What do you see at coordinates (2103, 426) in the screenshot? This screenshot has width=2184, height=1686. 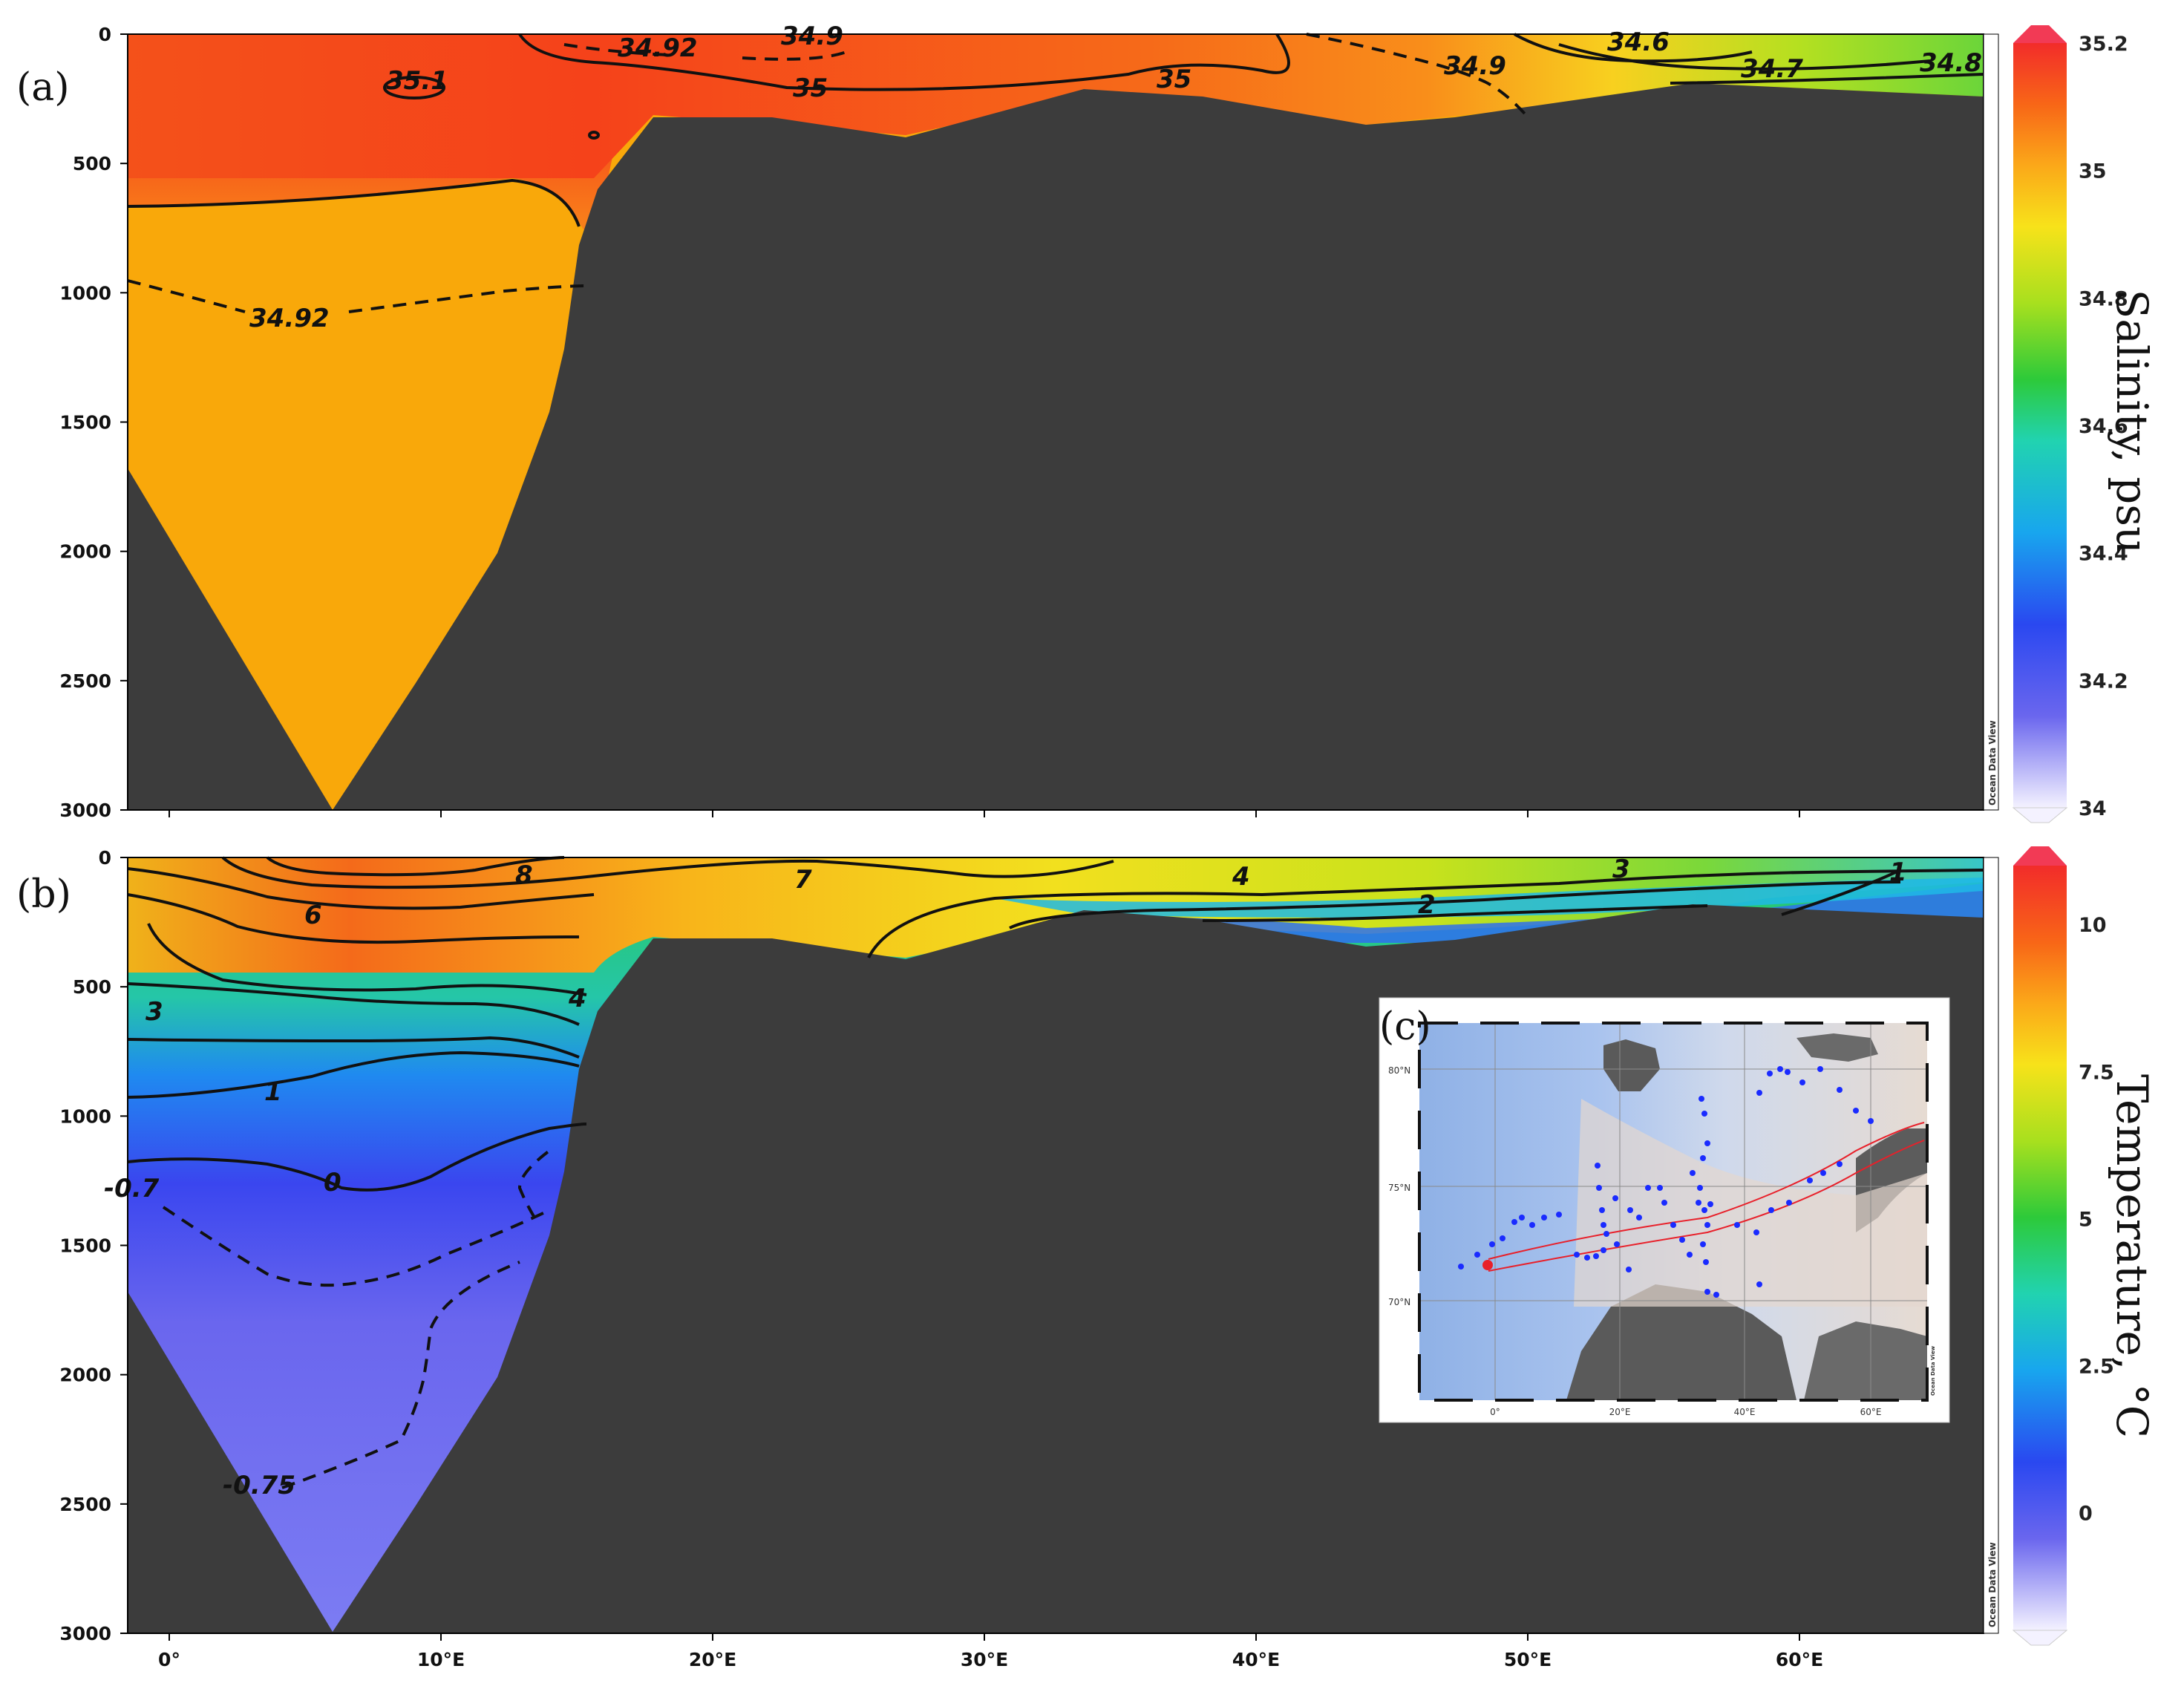 I see `colorbar-tick-label: 34.6` at bounding box center [2103, 426].